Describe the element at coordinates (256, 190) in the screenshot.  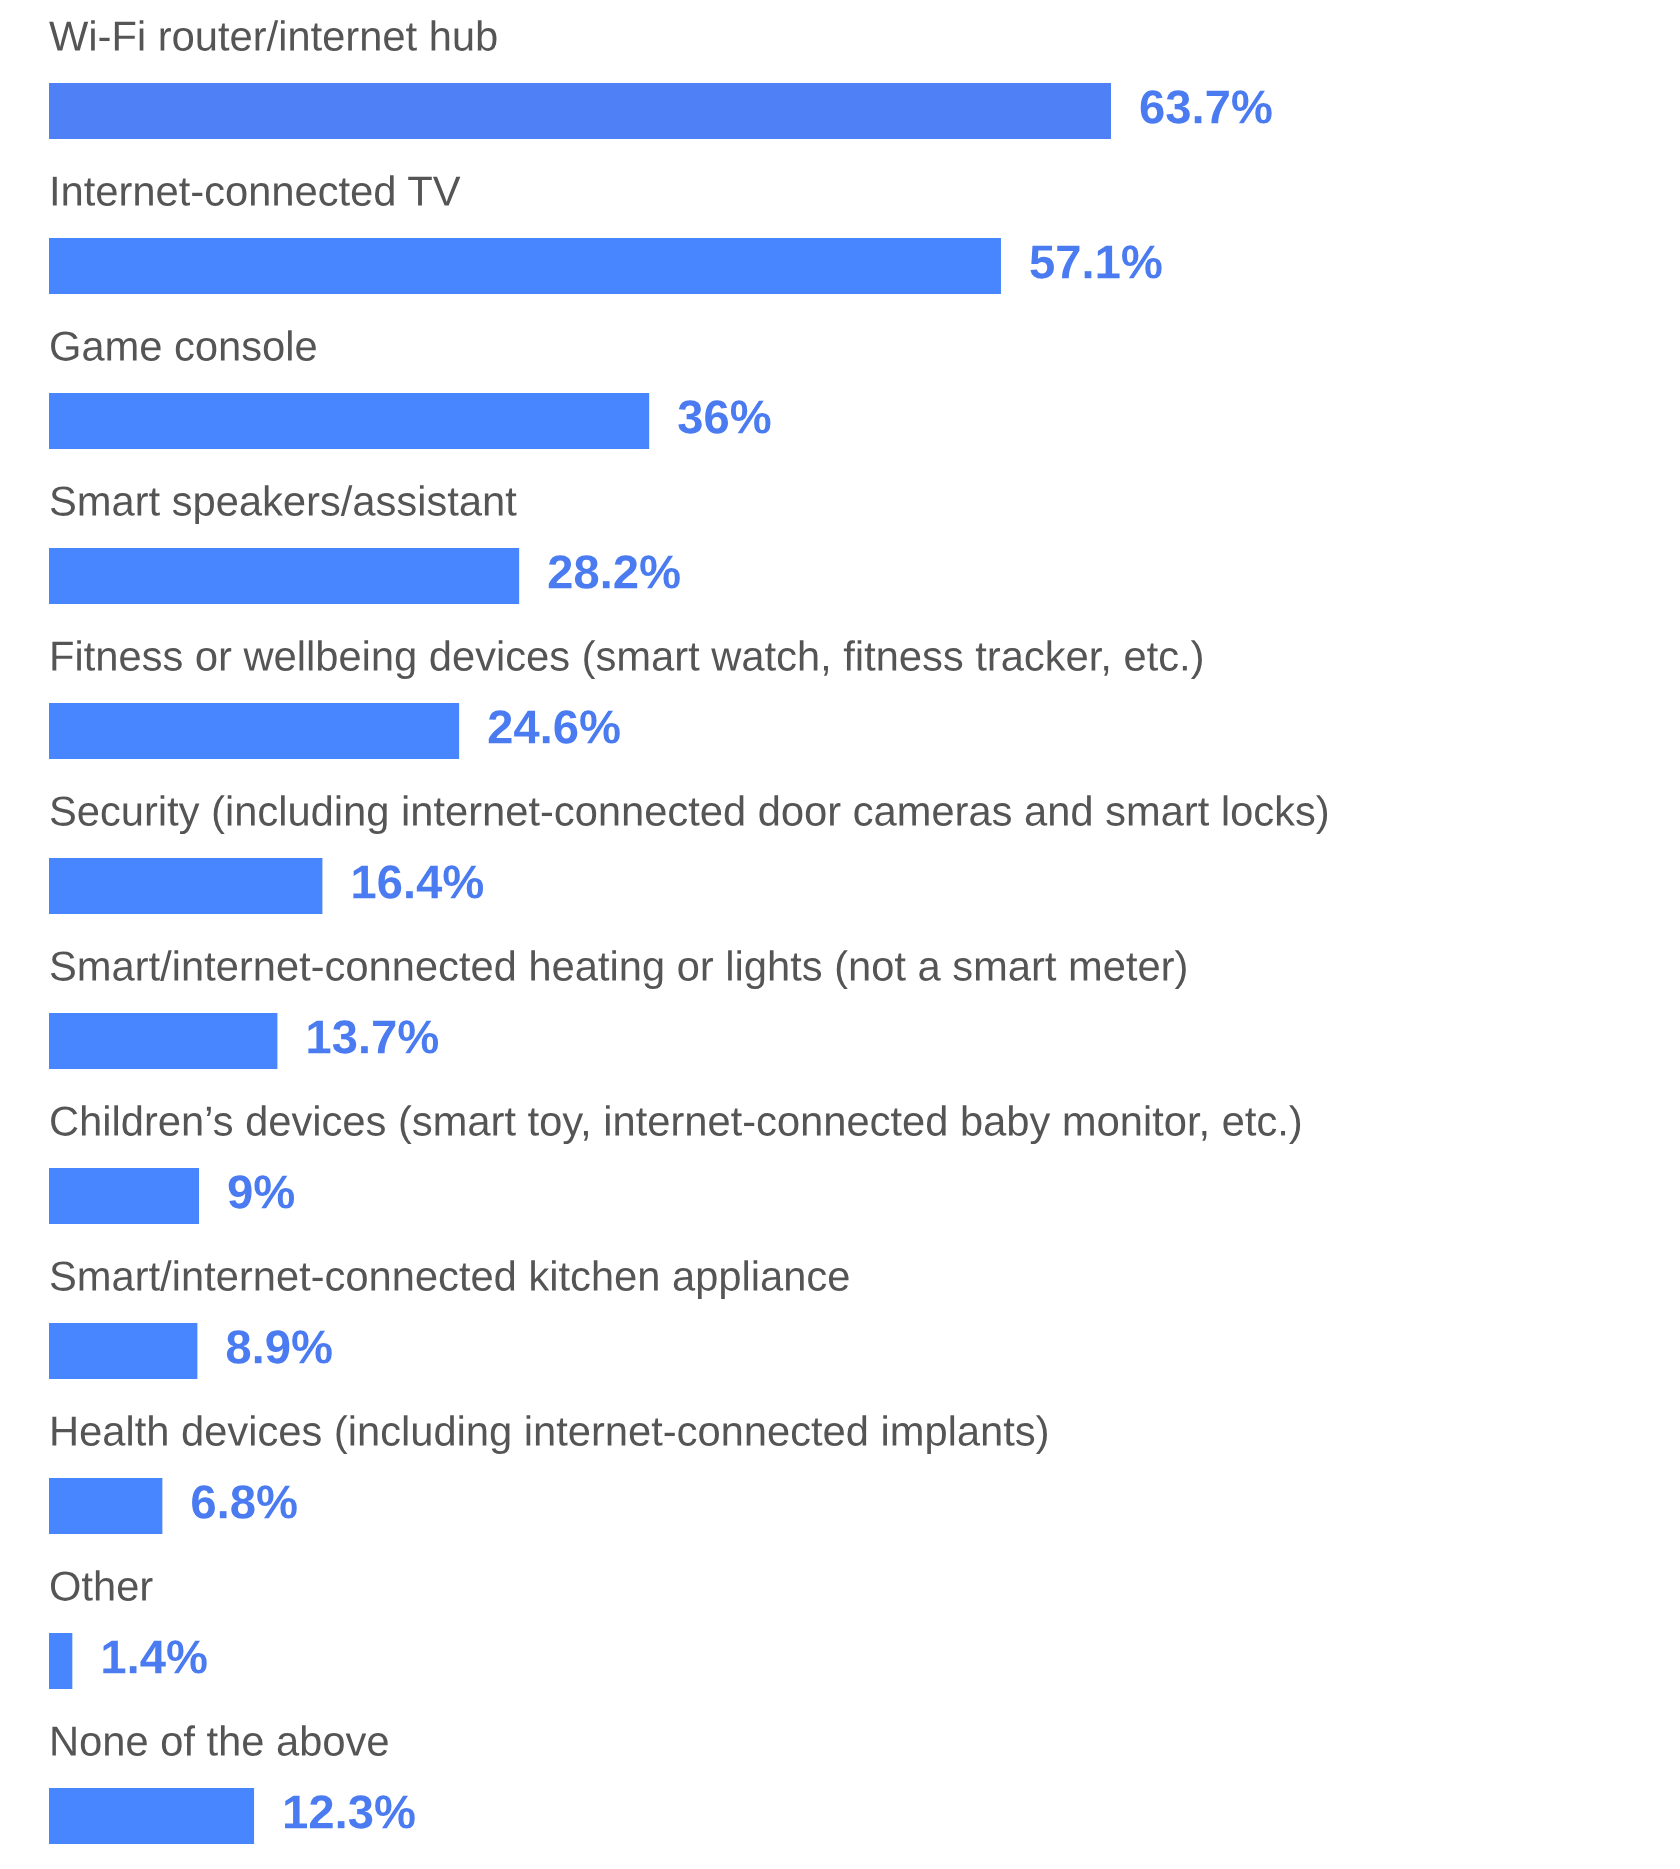
I see `y-tick-label: Internet-connected TV` at that location.